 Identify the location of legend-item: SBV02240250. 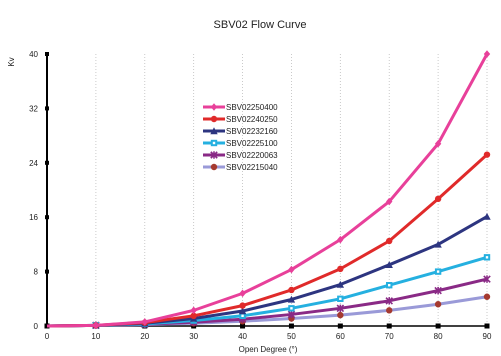
(240, 119).